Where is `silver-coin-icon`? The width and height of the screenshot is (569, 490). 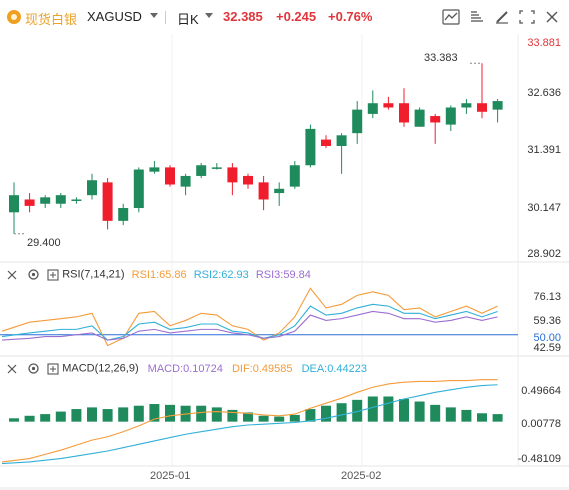
silver-coin-icon is located at coordinates (14, 17).